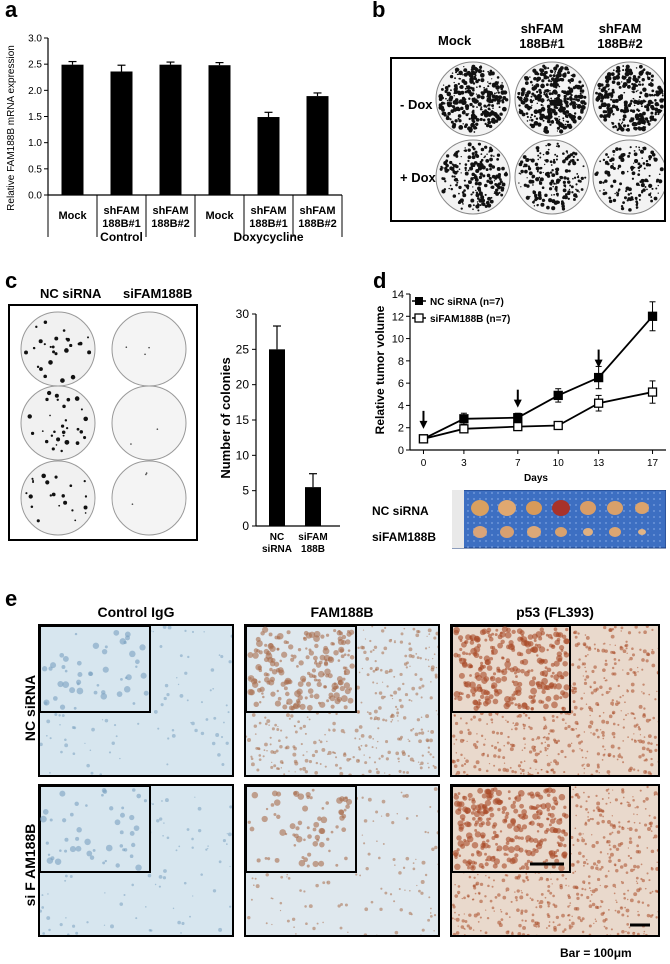 This screenshot has height=964, width=670. What do you see at coordinates (121, 224) in the screenshot?
I see `a-xtick-label: 188B#1` at bounding box center [121, 224].